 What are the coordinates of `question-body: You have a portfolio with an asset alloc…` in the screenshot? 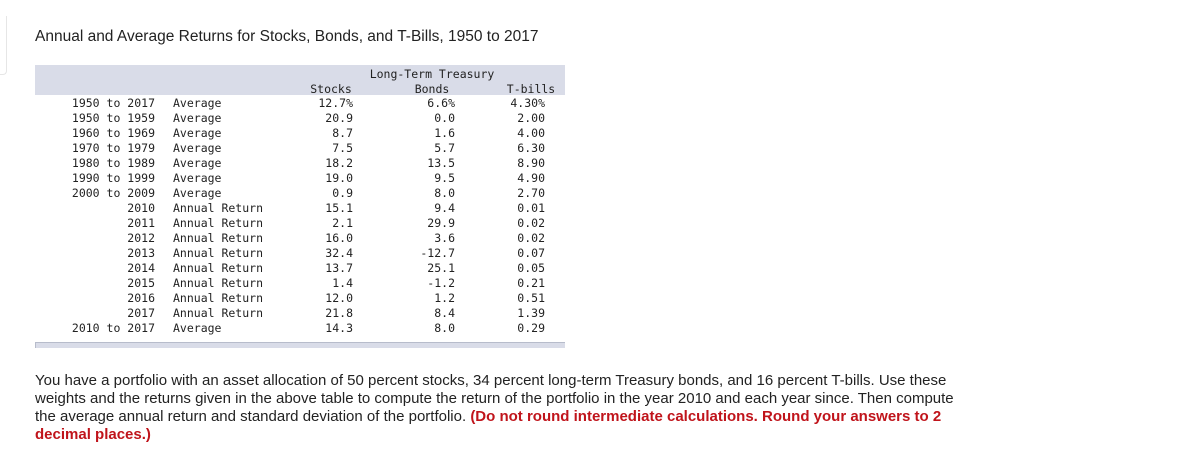 It's located at (494, 398).